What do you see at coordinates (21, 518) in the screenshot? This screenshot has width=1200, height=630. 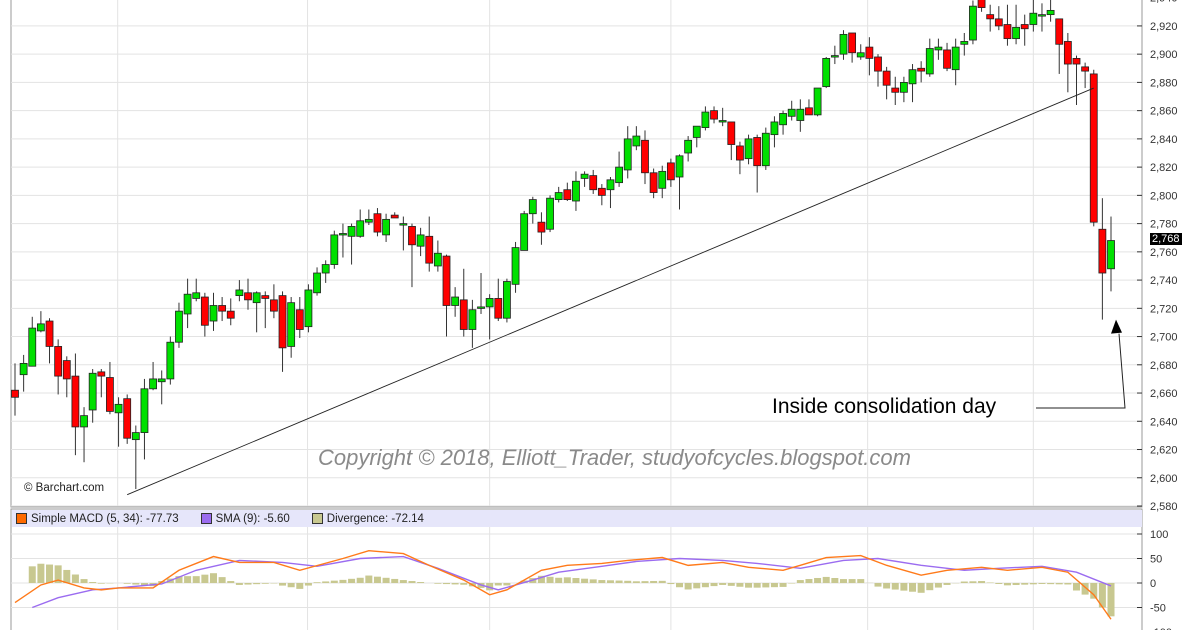 I see `macd-swatch` at bounding box center [21, 518].